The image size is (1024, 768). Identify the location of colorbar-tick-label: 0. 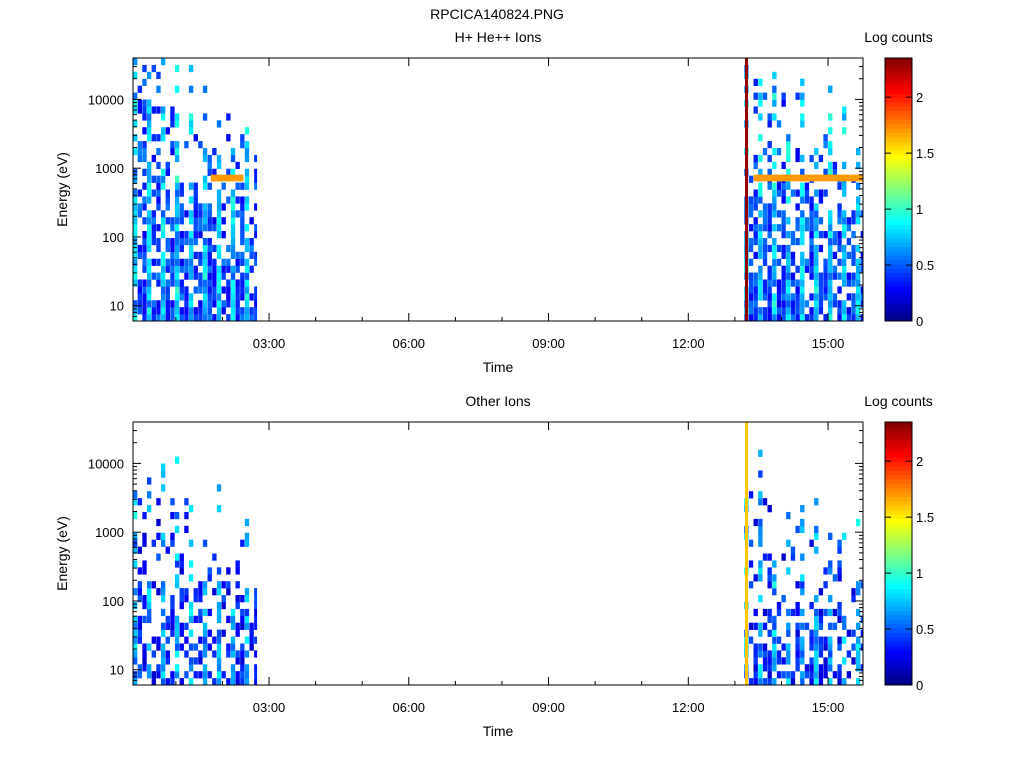
(919, 321).